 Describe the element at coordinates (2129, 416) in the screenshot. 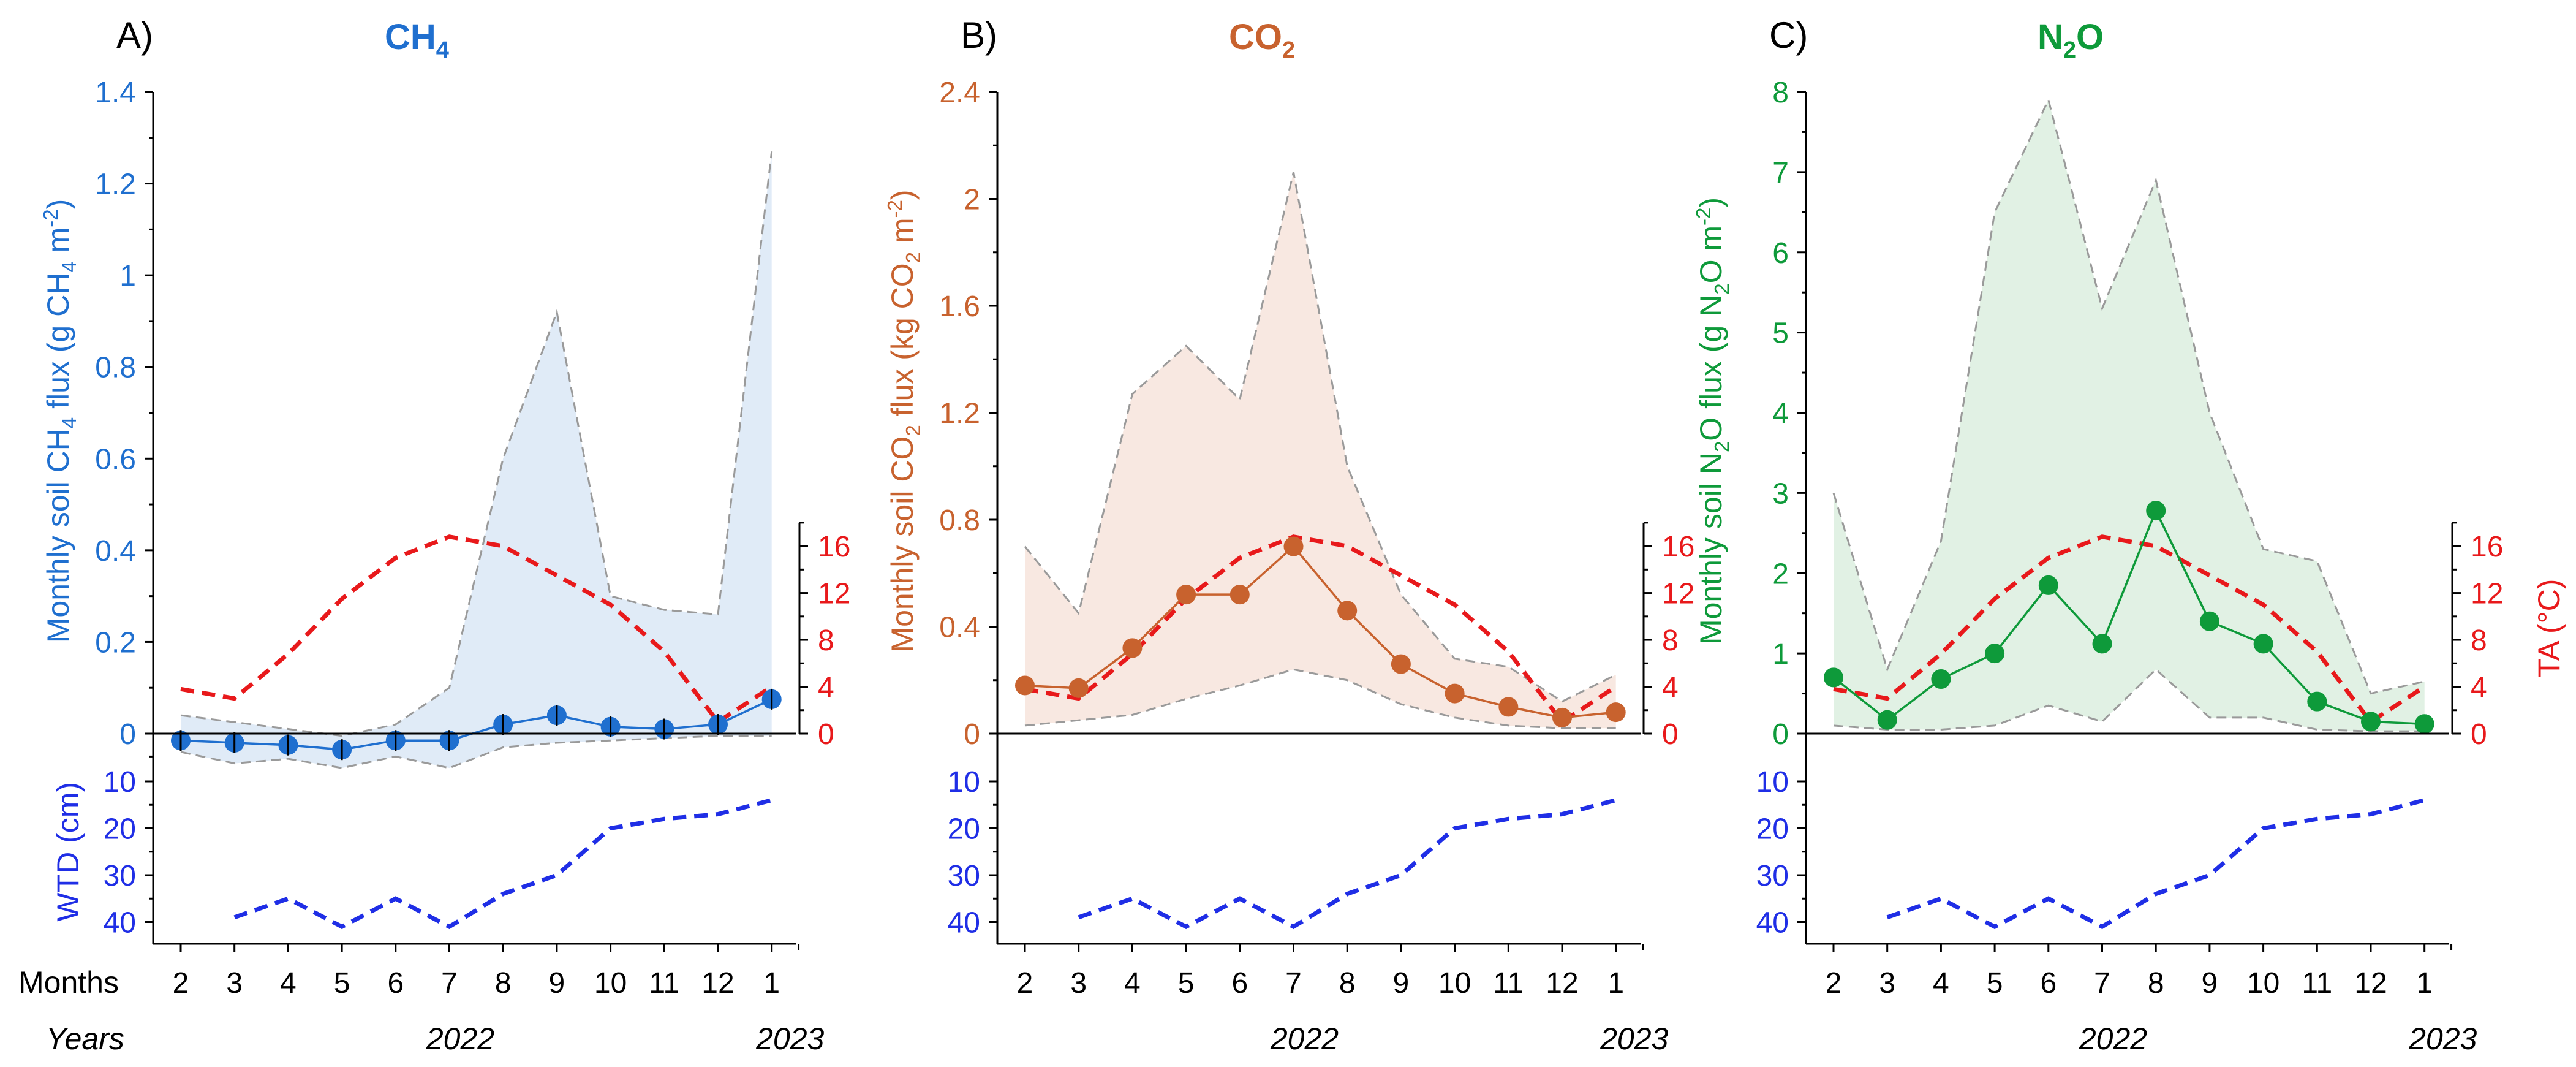

I see `uncertainty-band` at that location.